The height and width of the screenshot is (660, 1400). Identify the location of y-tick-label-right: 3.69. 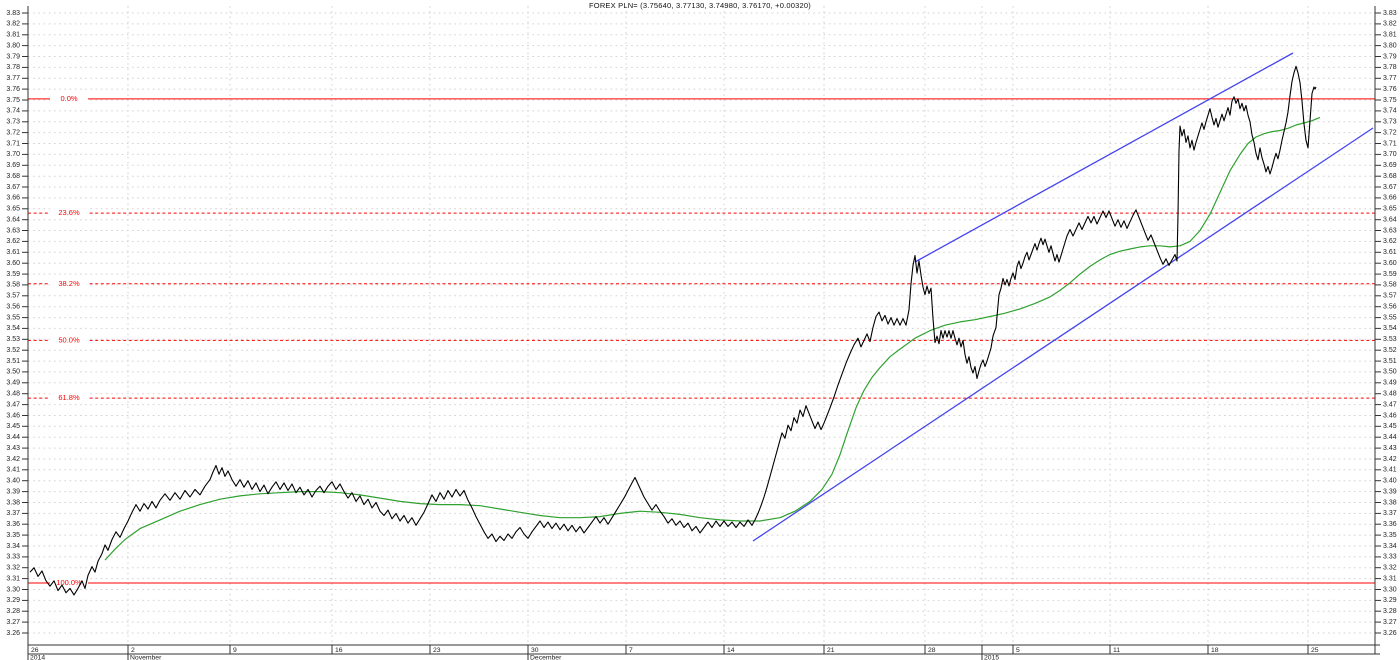
(1390, 165).